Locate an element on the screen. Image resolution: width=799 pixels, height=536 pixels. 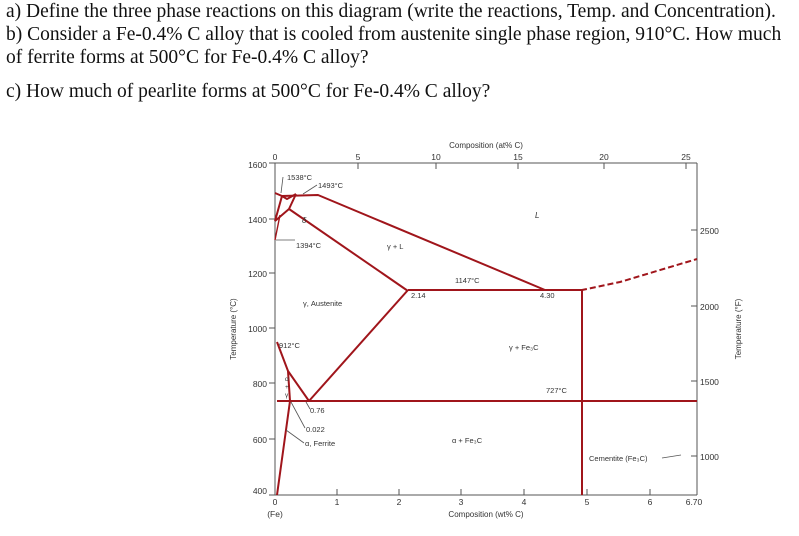
label-0-76: 0.76 is located at coordinates (317, 410).